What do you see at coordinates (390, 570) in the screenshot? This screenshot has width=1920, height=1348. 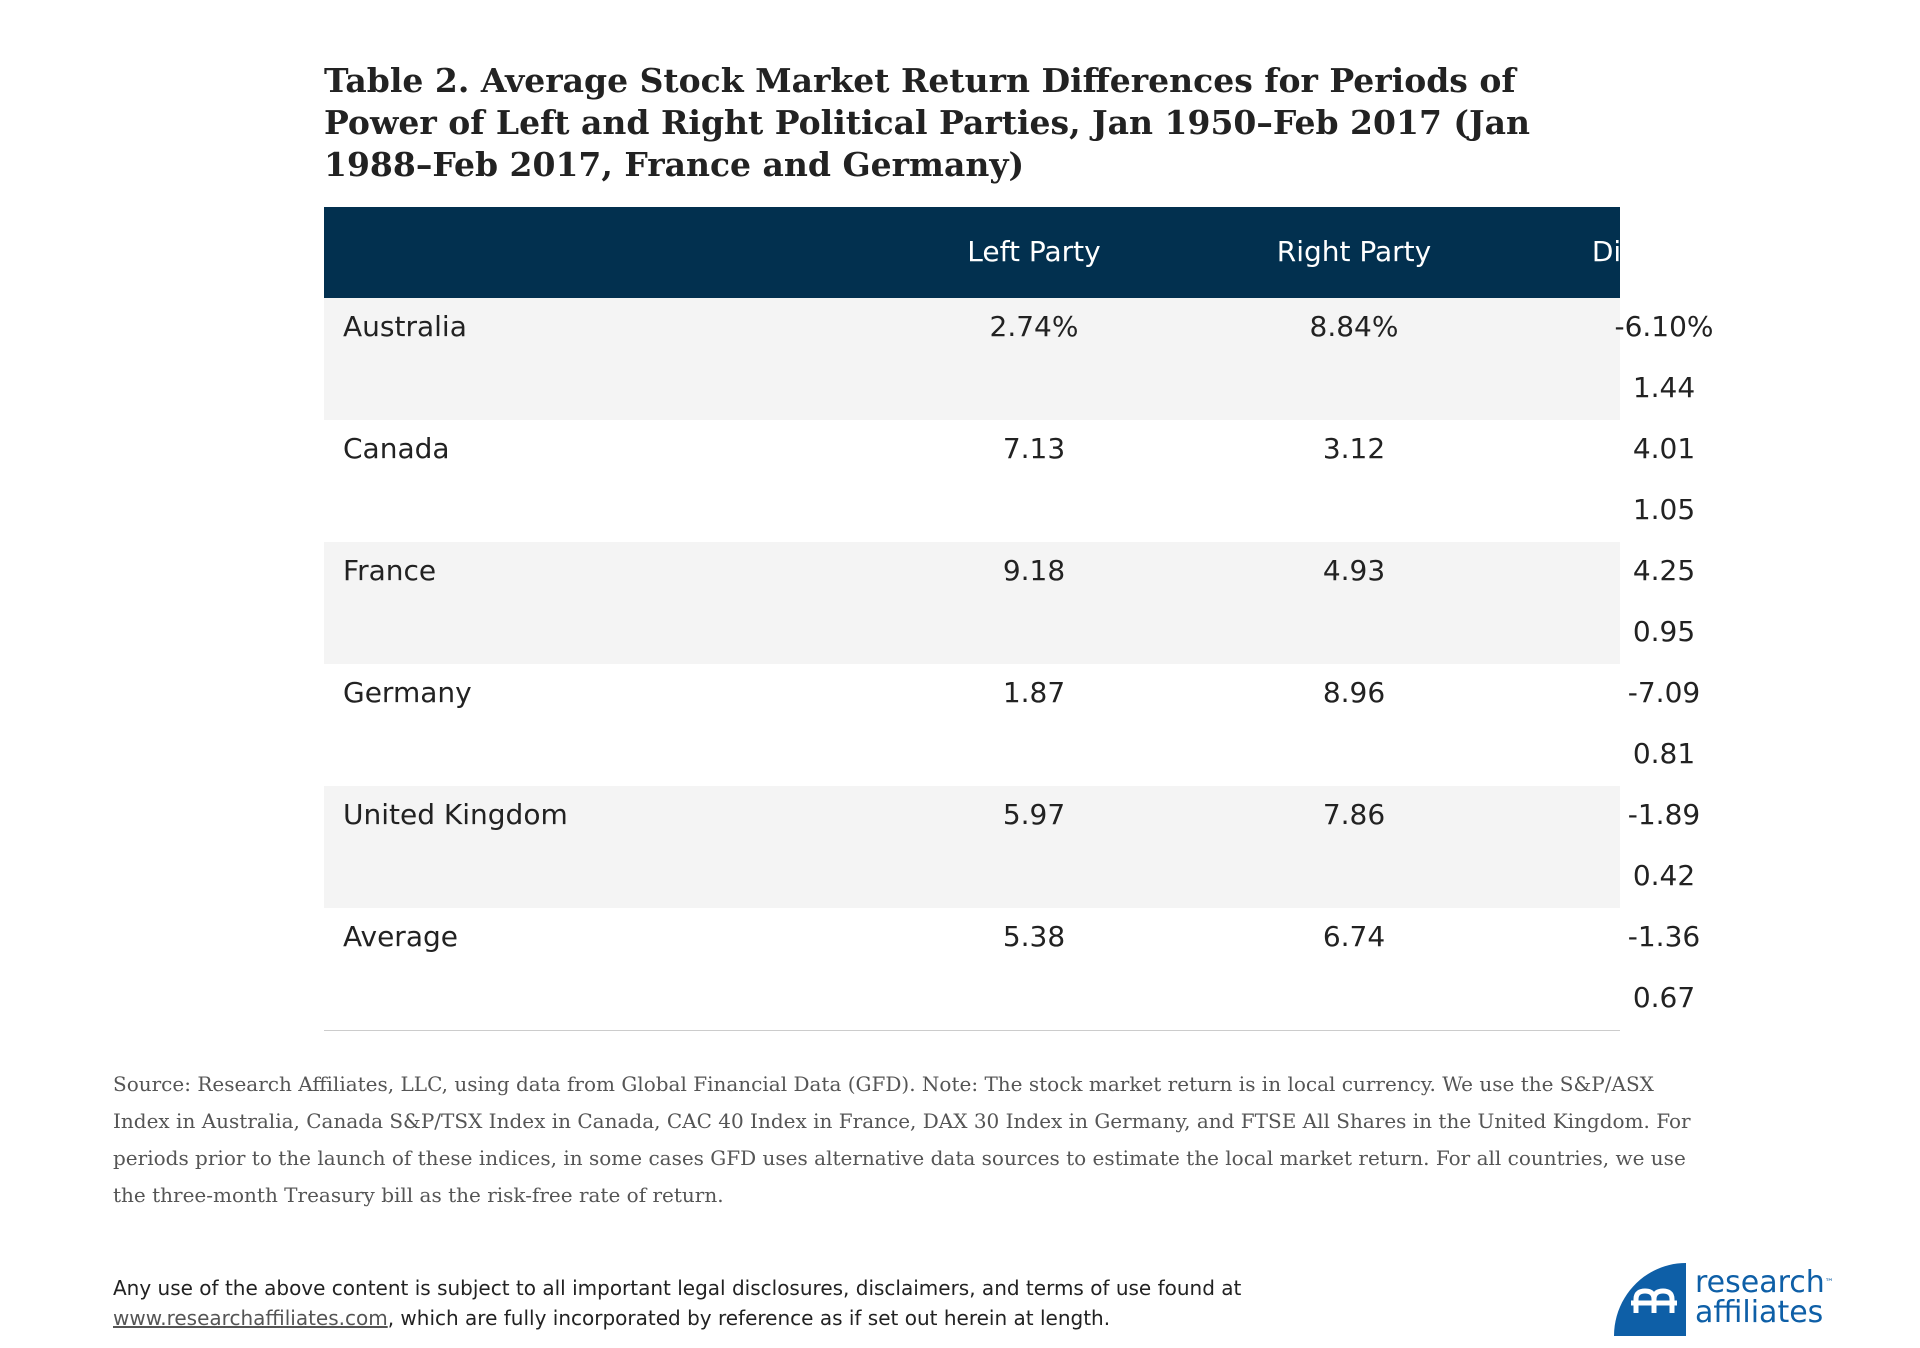 I see `country-cell: France` at bounding box center [390, 570].